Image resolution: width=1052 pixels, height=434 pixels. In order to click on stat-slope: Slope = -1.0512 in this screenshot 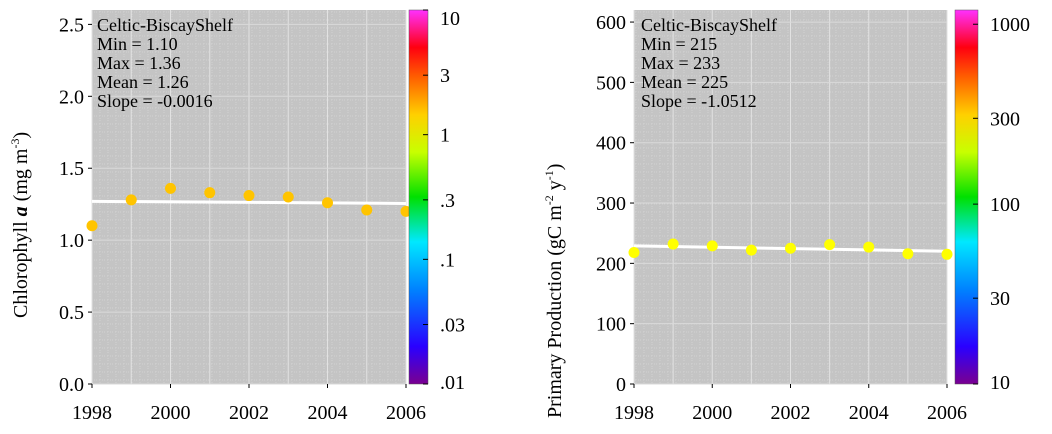, I will do `click(699, 101)`.